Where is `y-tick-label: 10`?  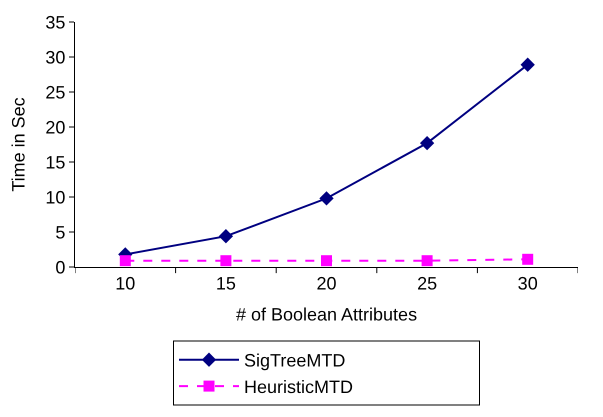 y-tick-label: 10 is located at coordinates (55, 197).